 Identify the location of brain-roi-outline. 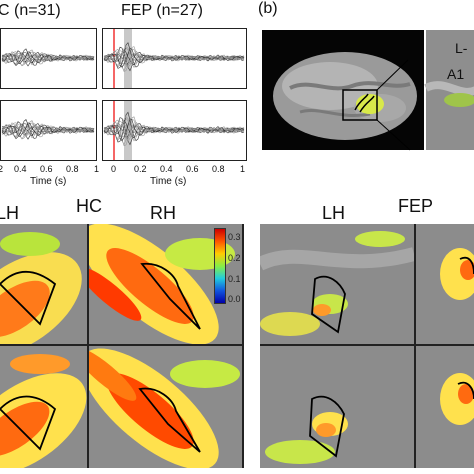
(364, 103).